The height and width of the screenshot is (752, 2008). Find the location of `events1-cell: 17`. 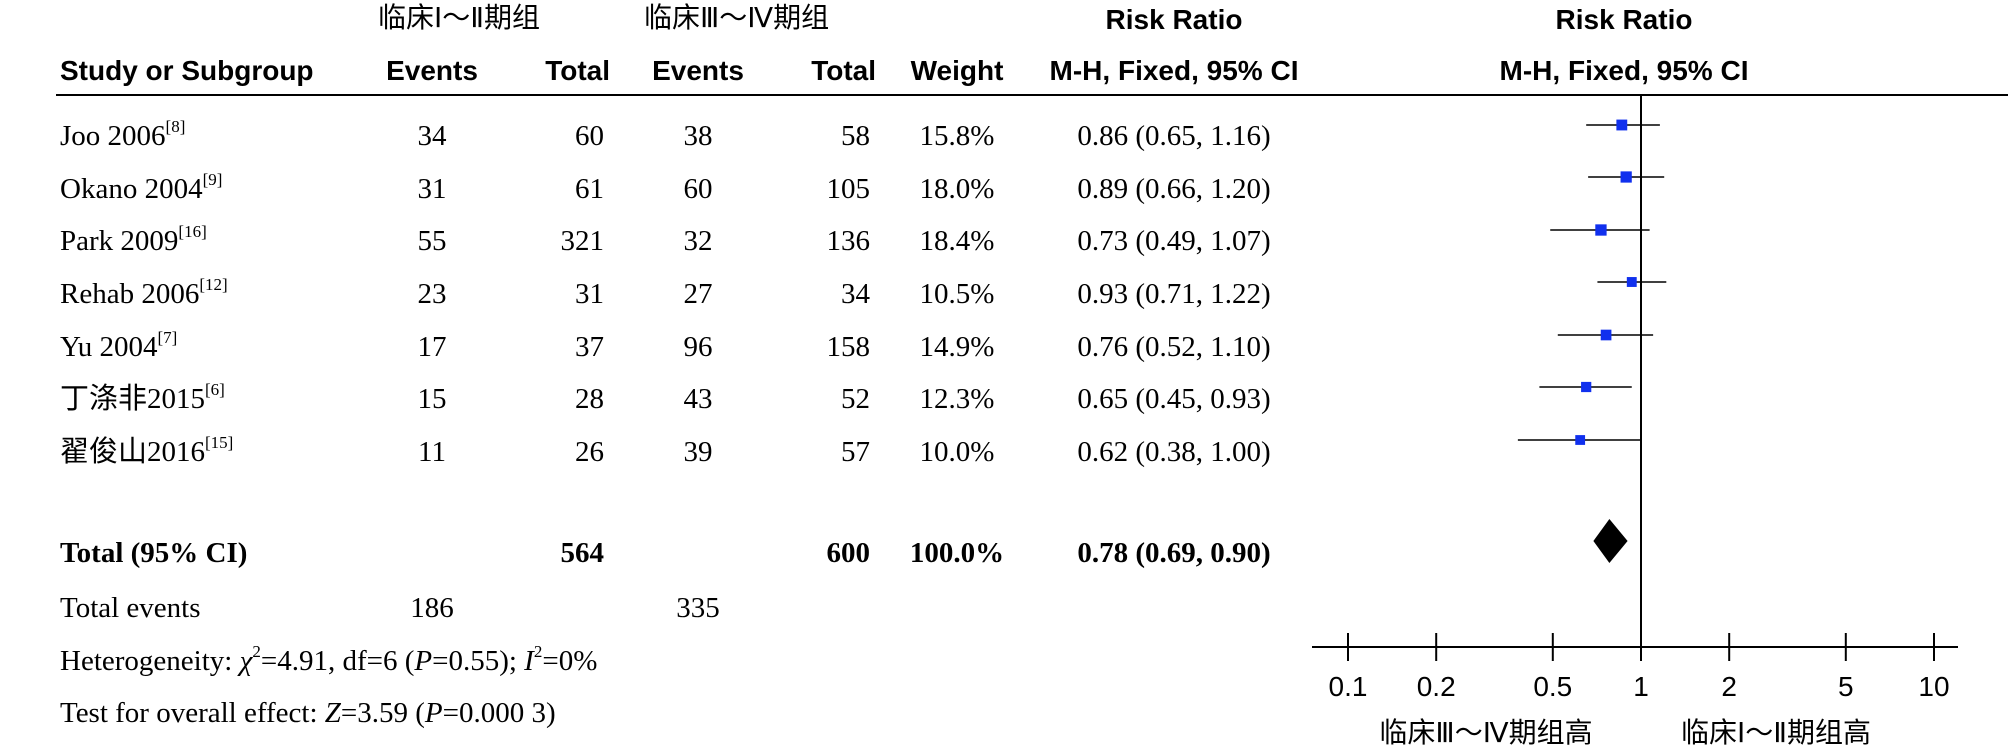

events1-cell: 17 is located at coordinates (432, 347).